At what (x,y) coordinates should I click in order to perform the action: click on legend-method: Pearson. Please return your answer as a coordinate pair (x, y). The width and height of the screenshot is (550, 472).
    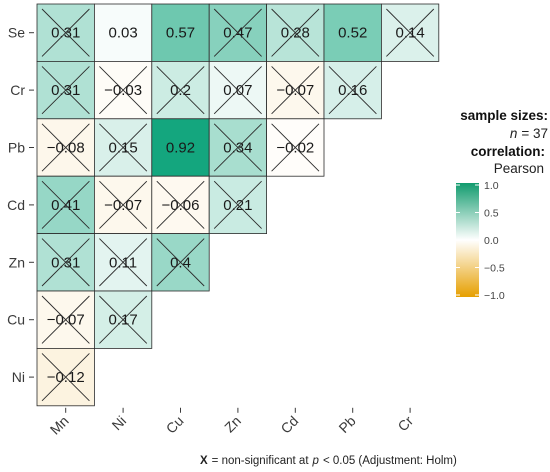
    Looking at the image, I should click on (519, 168).